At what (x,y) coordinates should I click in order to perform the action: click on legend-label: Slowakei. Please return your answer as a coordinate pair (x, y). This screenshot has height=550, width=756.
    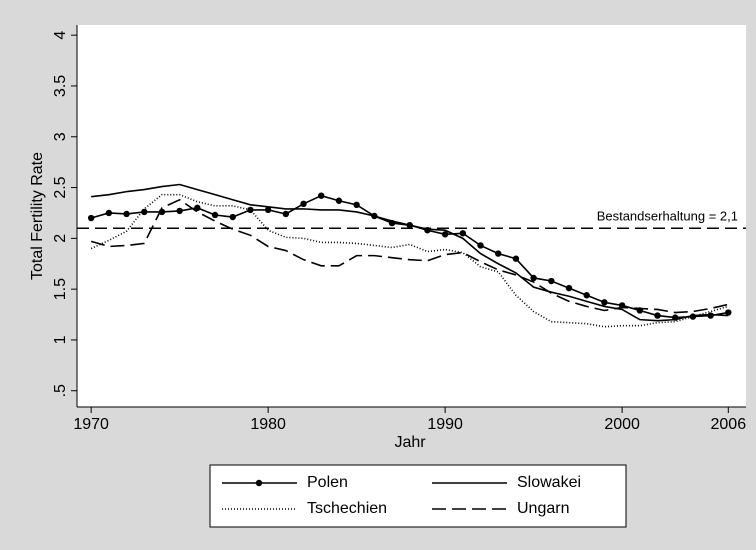
    Looking at the image, I should click on (549, 482).